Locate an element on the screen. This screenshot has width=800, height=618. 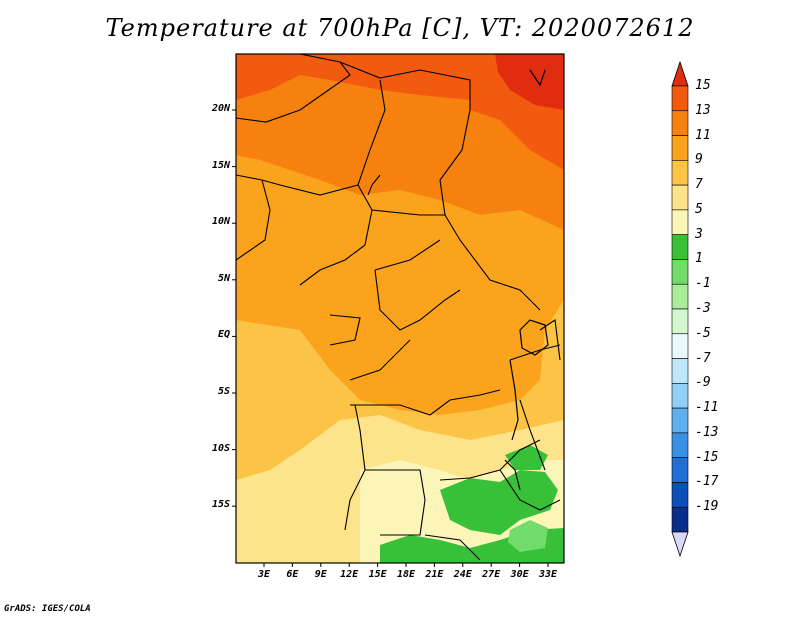
field-13-15-north is located at coordinates (353, 77).